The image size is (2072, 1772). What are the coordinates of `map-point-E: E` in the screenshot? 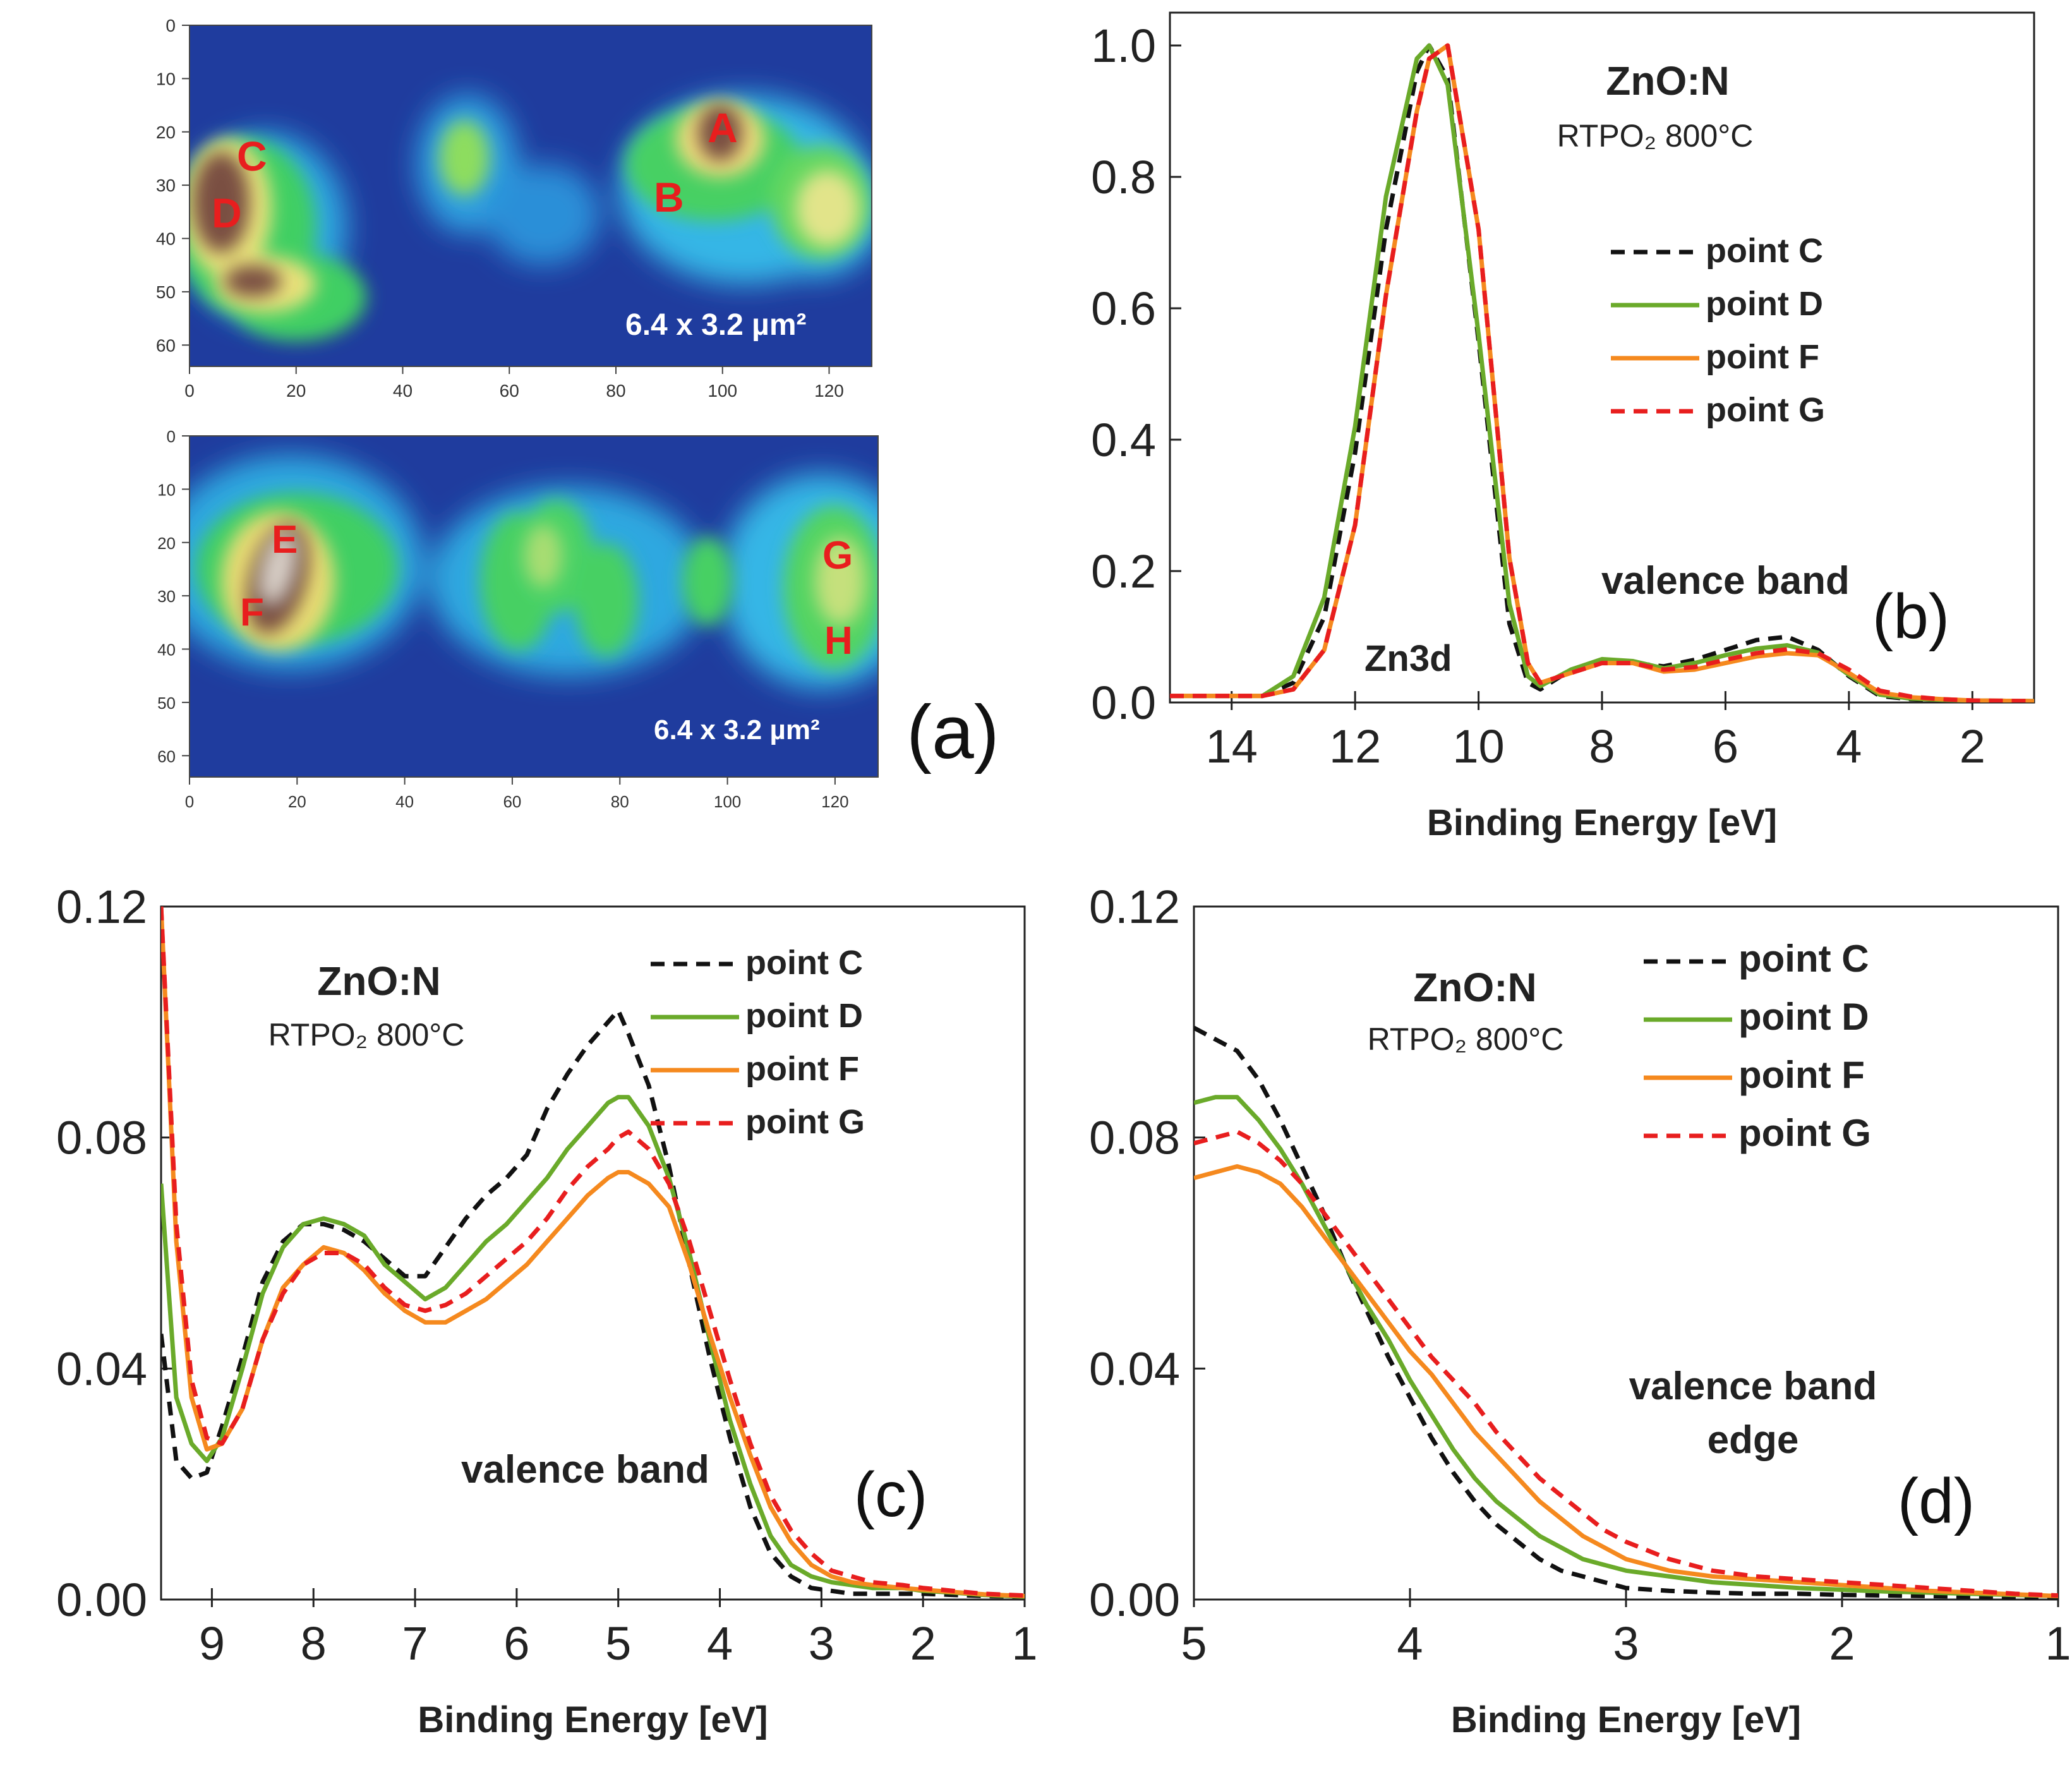 It's located at (285, 540).